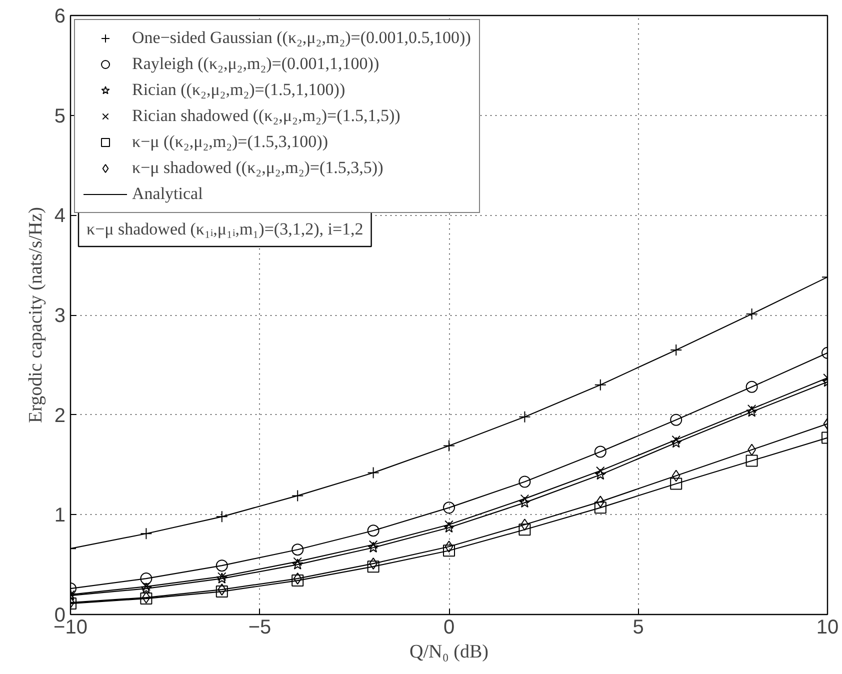 The width and height of the screenshot is (842, 674). Describe the element at coordinates (258, 168) in the screenshot. I see `legend-label: κ−μ shadowed ((κ₂,μ₂,m₂)=(1.5,3,5))` at that location.